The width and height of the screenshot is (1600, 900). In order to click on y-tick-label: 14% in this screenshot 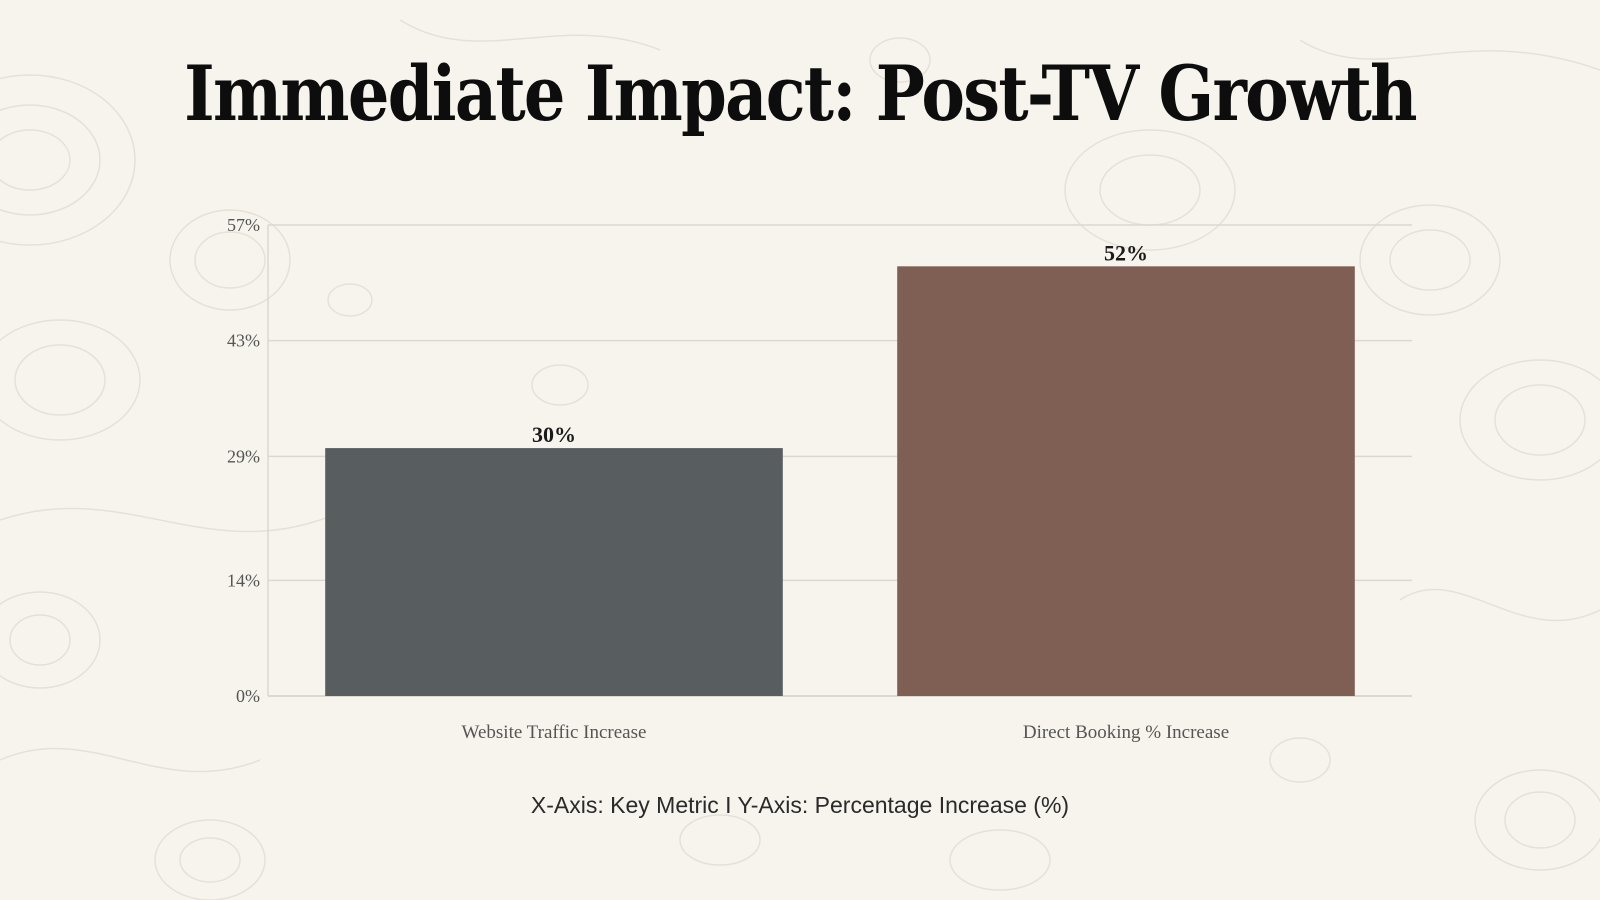, I will do `click(243, 580)`.